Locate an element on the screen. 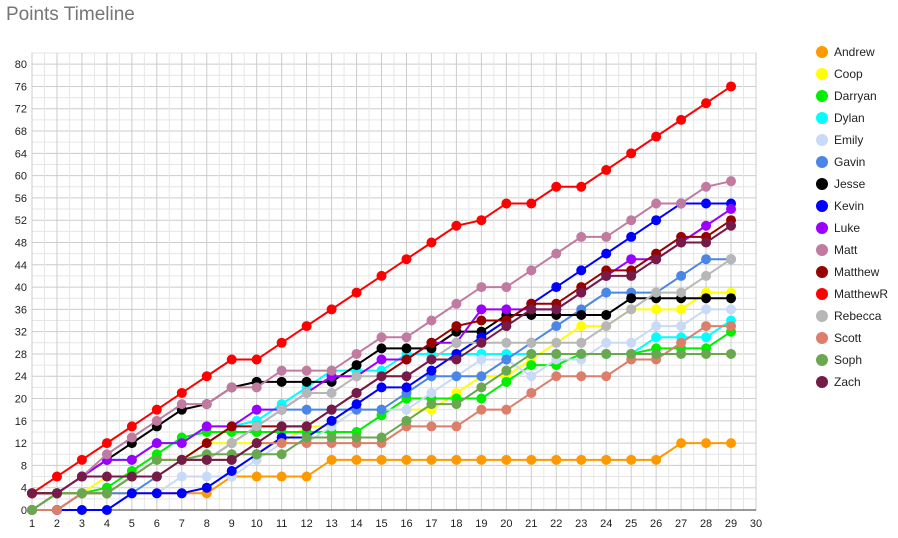  legend-item-matt: Matt is located at coordinates (837, 250).